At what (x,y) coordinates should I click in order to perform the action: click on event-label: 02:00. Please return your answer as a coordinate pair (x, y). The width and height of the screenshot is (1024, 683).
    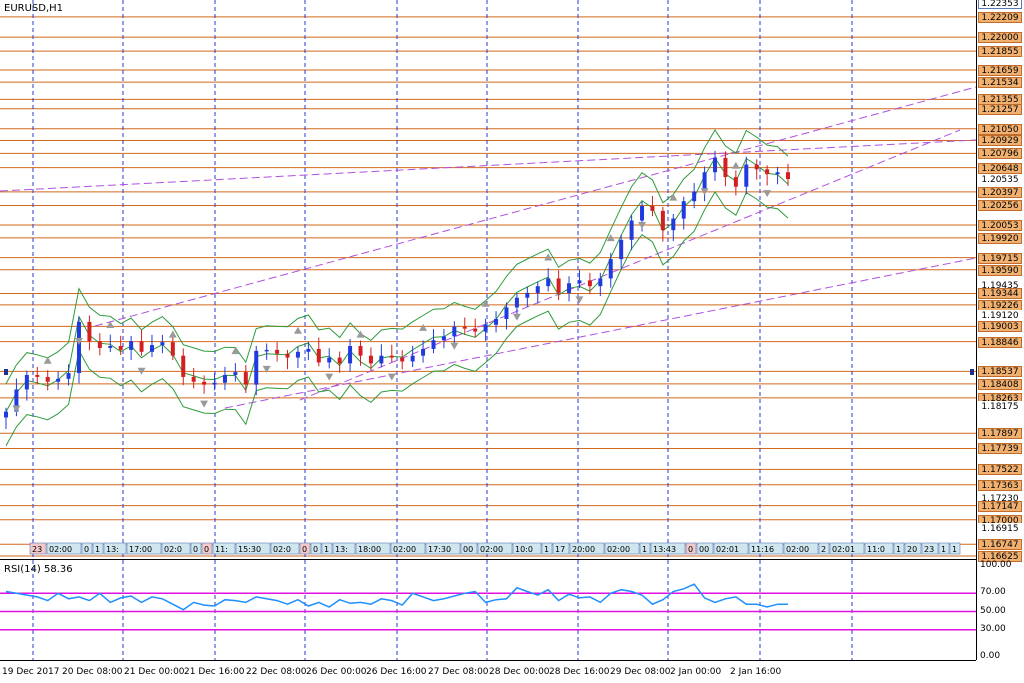
    Looking at the image, I should click on (60, 549).